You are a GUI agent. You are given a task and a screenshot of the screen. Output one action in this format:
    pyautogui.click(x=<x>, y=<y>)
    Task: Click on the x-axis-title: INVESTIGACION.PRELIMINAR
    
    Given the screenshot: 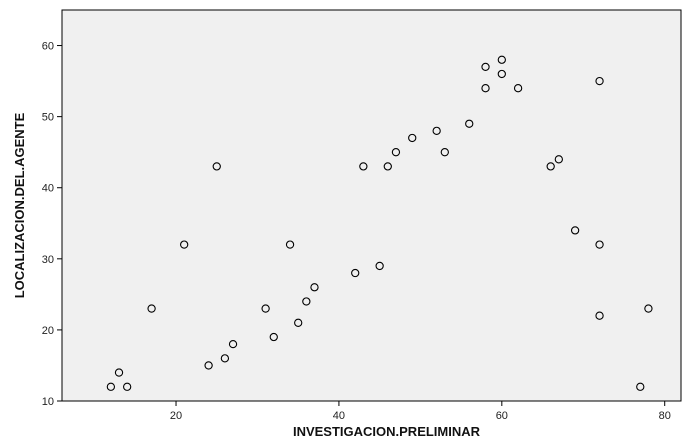 What is the action you would take?
    pyautogui.click(x=387, y=431)
    